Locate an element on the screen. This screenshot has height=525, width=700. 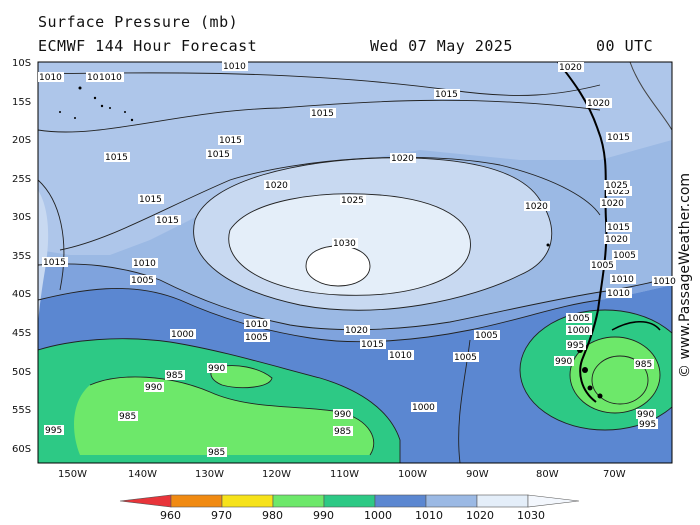
lat-label: 15S is located at coordinates (21, 102).